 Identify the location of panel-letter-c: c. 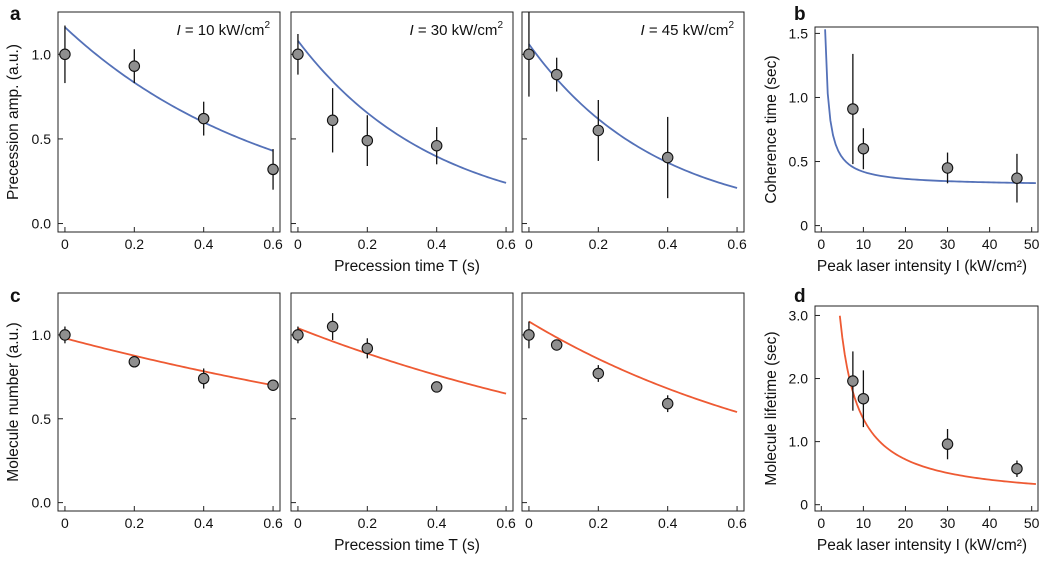
(15, 296).